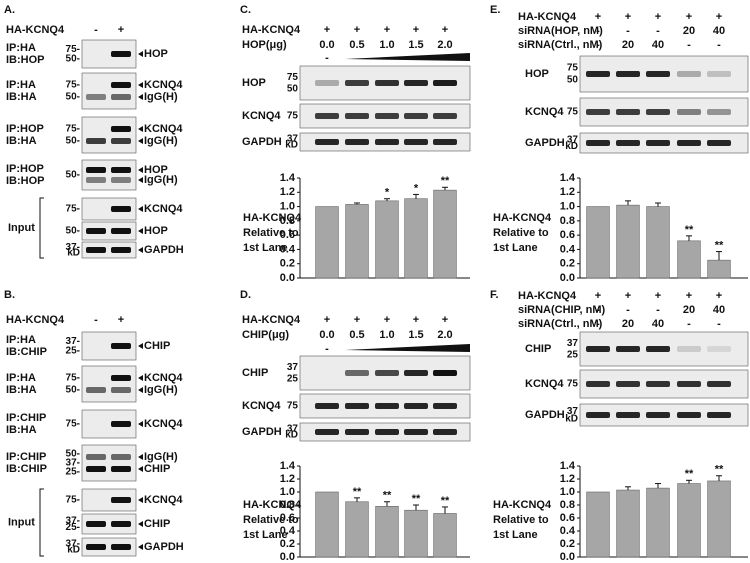  What do you see at coordinates (109, 524) in the screenshot?
I see `blot-strip` at bounding box center [109, 524].